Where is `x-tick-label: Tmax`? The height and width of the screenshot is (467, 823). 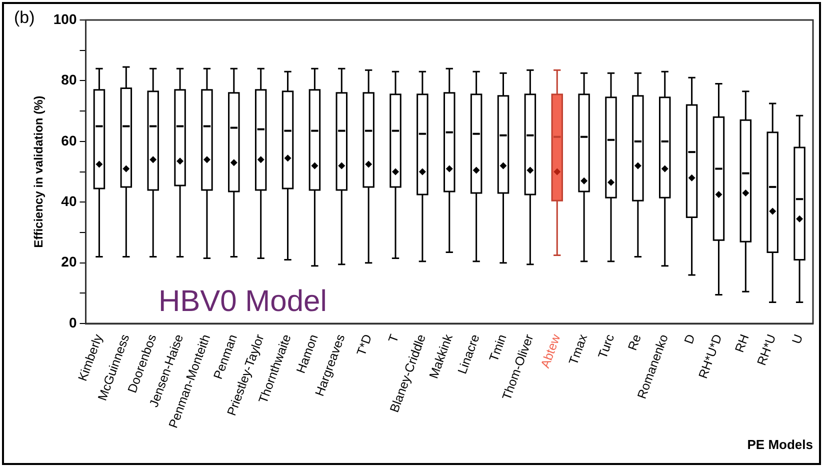
x-tick-label: Tmax is located at coordinates (578, 349).